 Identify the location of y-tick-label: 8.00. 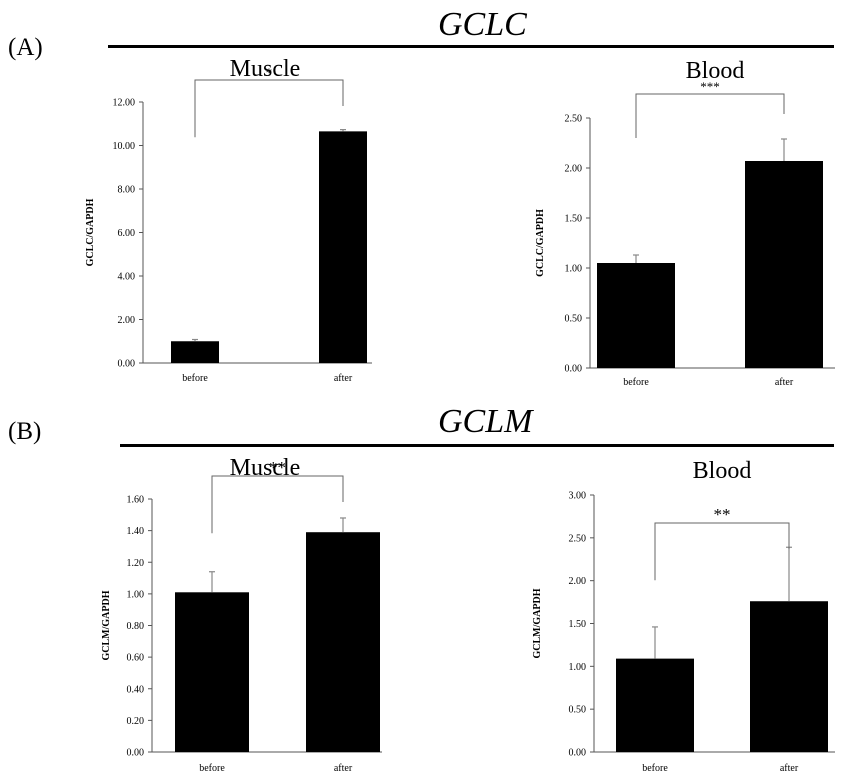
(127, 190).